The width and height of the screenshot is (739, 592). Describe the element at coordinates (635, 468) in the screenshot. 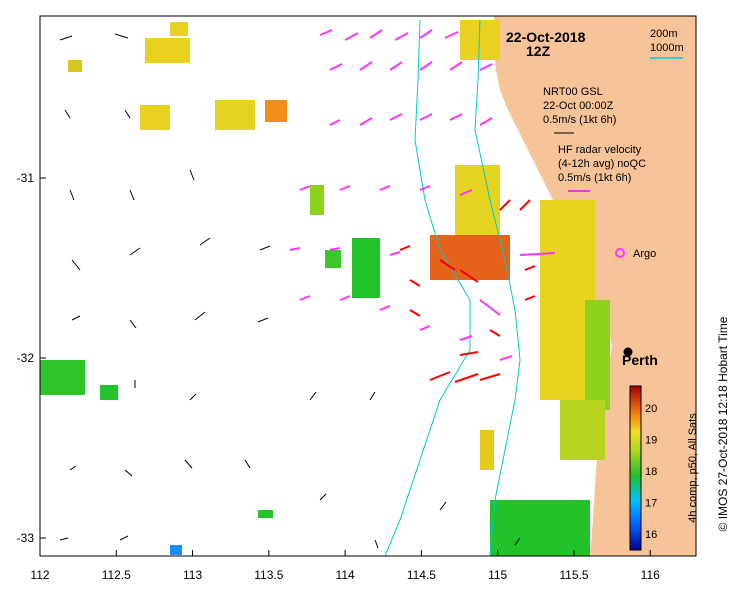

I see `colorbar` at that location.